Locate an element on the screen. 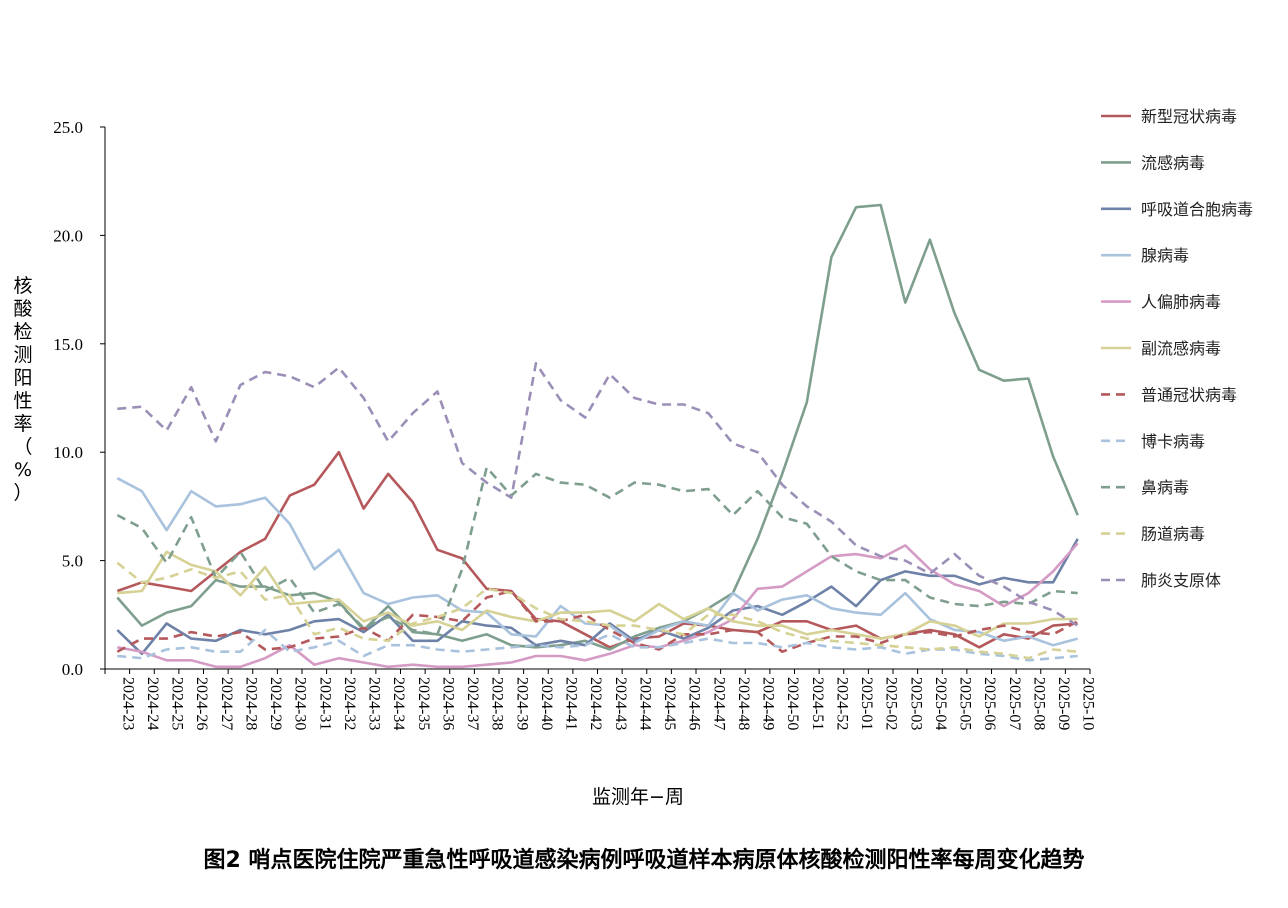  legend-label: 新型冠状病毒 is located at coordinates (1189, 116).